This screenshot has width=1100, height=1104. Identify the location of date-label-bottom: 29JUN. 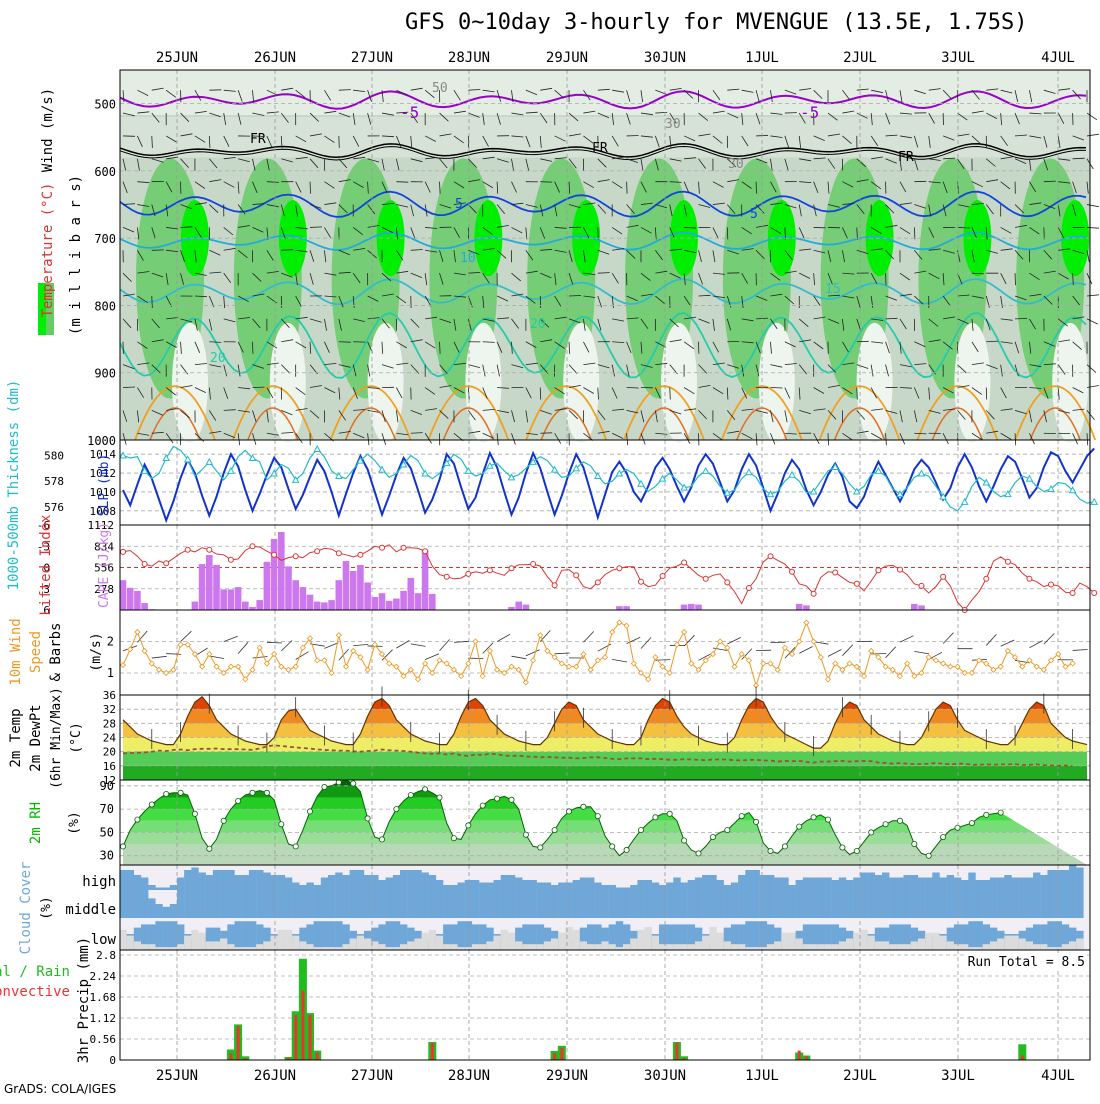
(567, 1076).